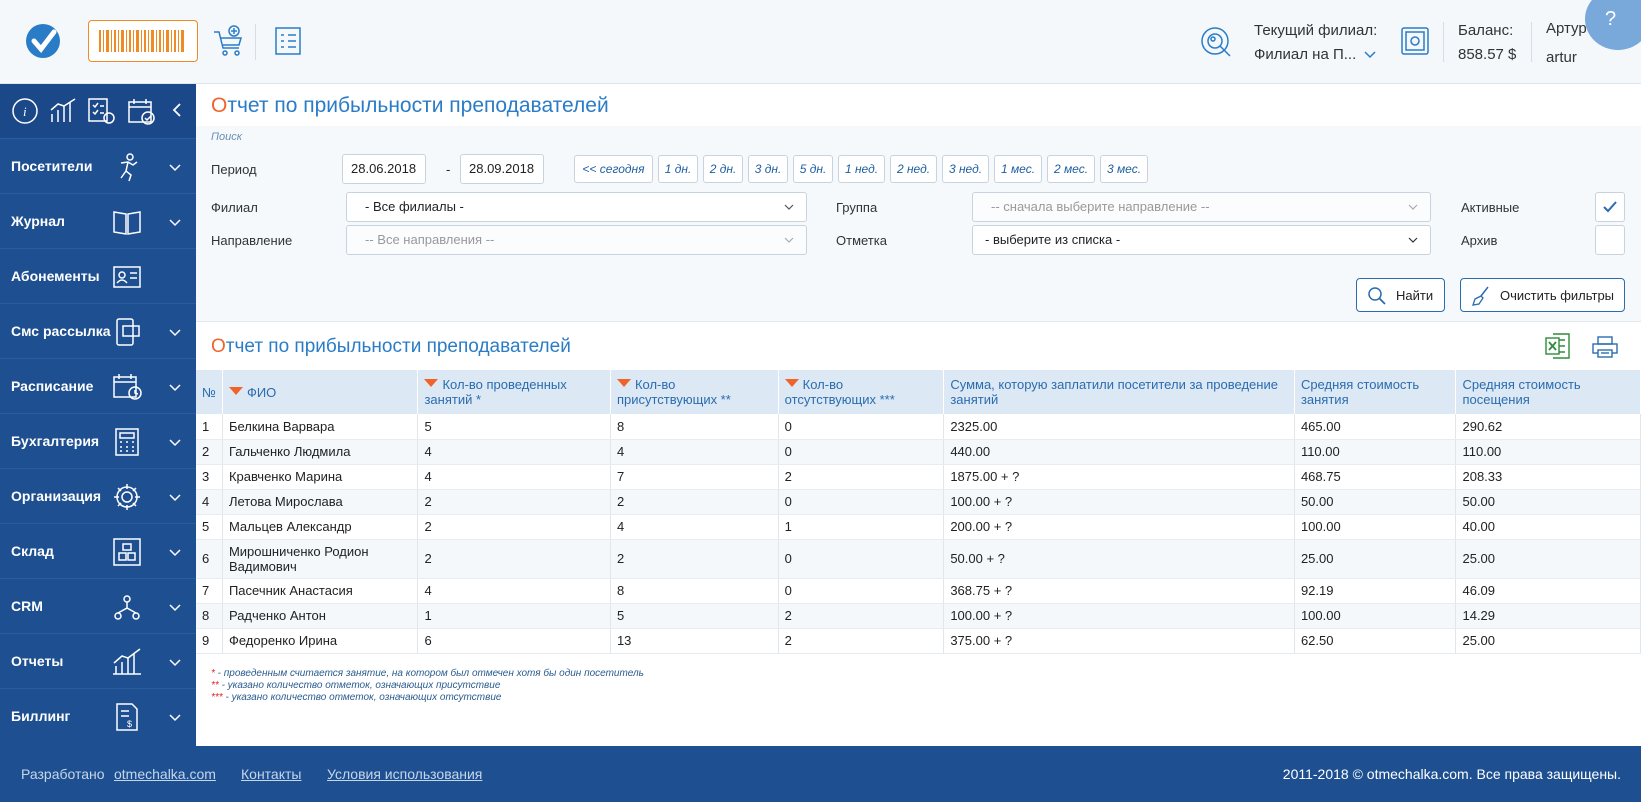 This screenshot has width=1641, height=802. I want to click on cart-icon, so click(228, 41).